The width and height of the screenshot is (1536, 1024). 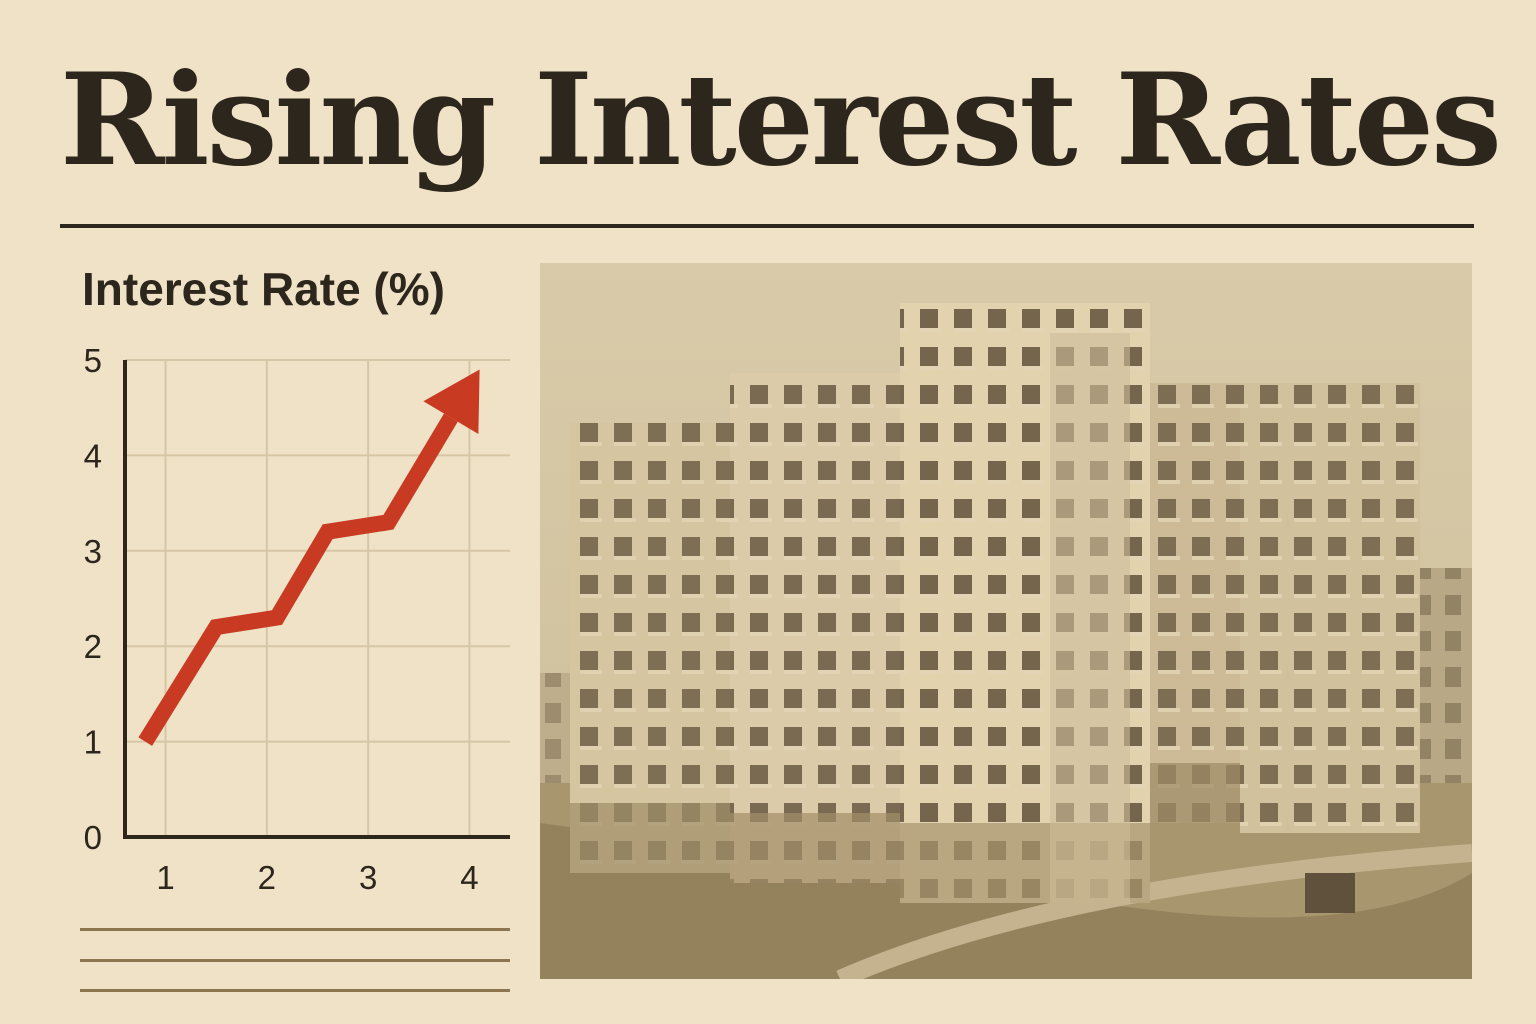 I want to click on x-tick-2: 2, so click(x=267, y=877).